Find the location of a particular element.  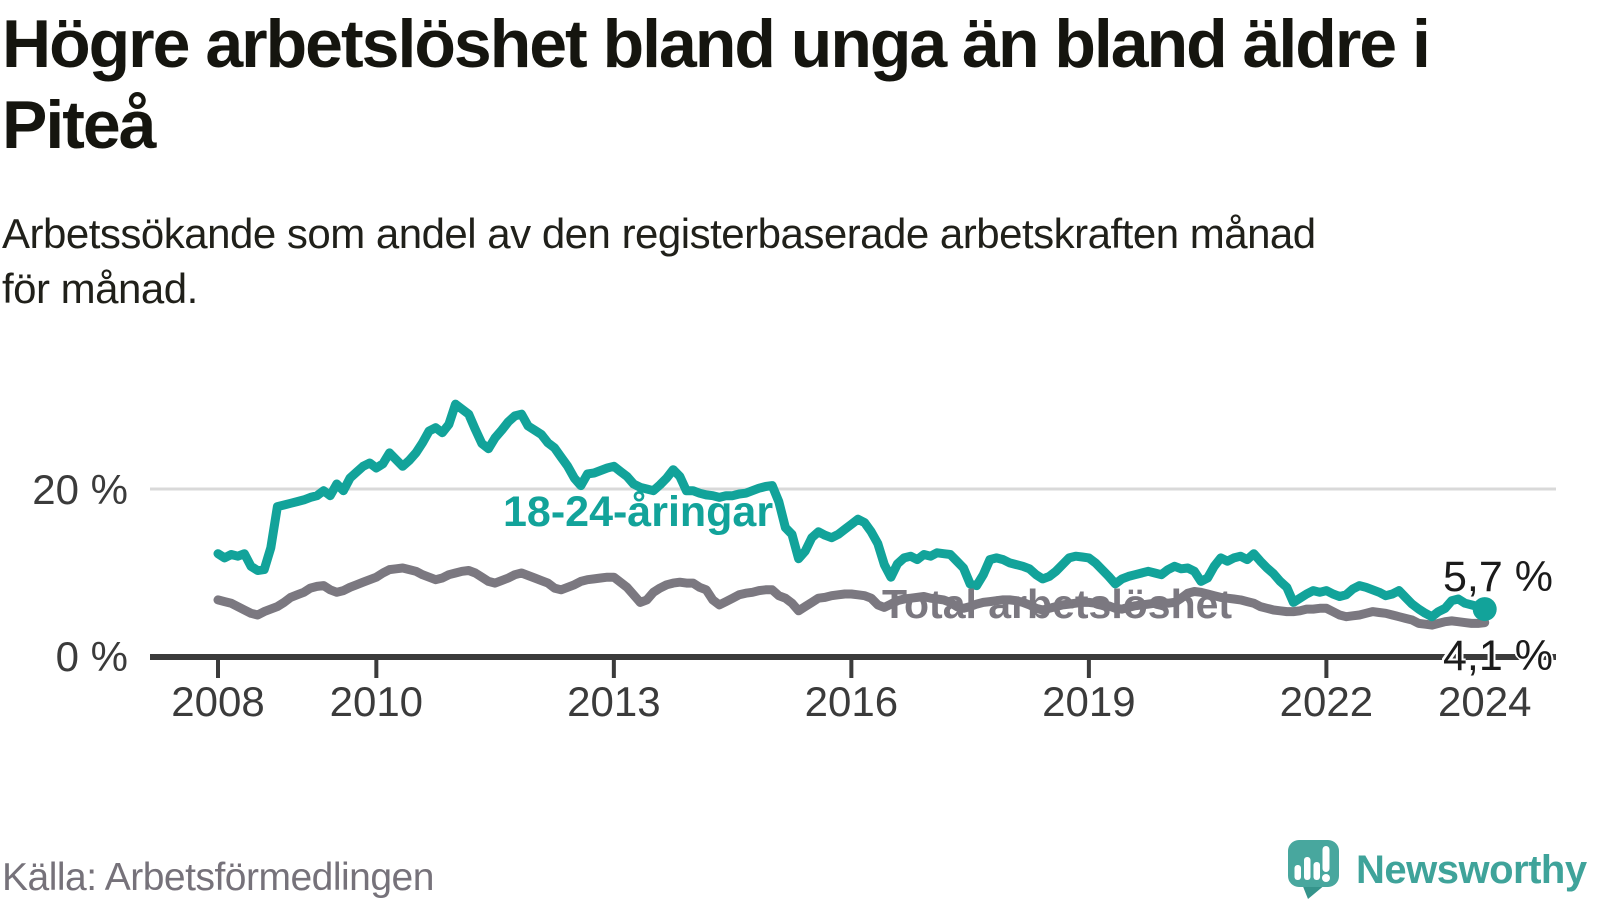

y-axis-label-0: 0 % is located at coordinates (92, 656).